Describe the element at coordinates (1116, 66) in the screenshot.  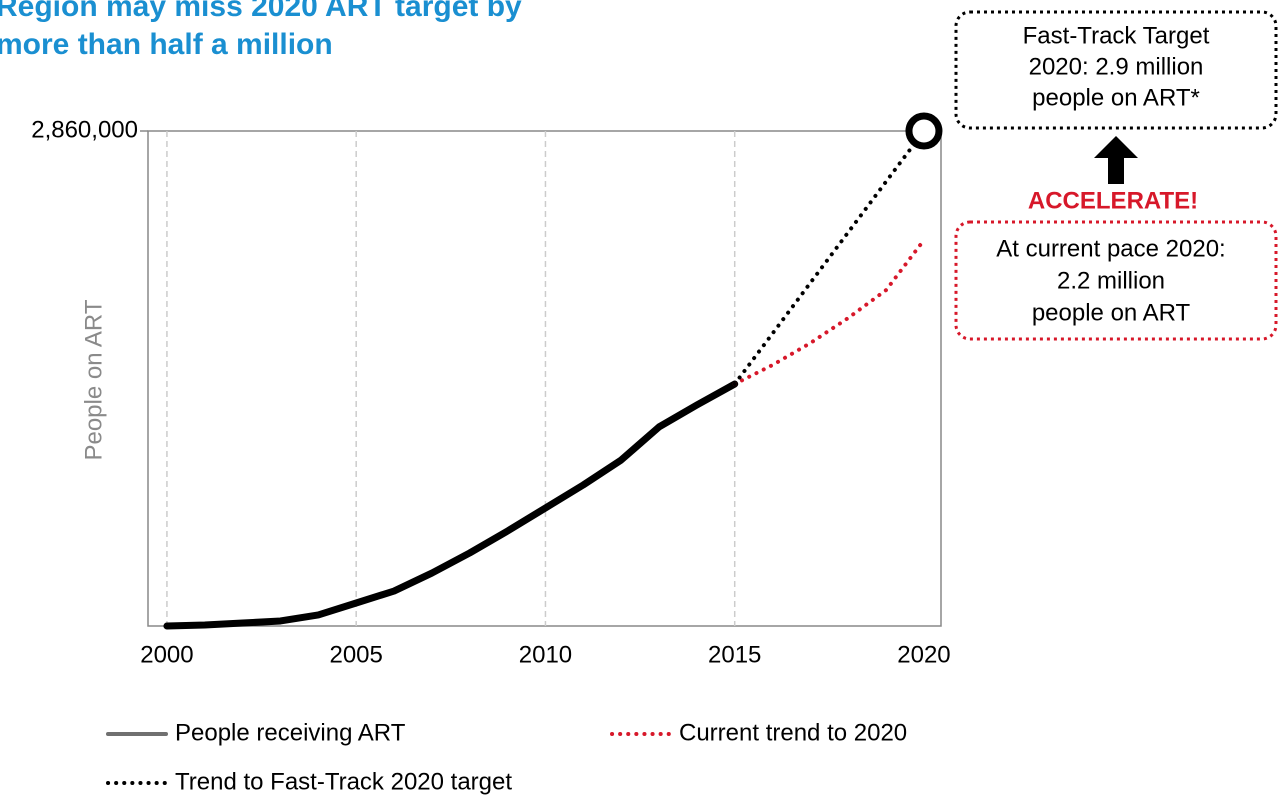
I see `annotation: 2020: 2.9 million` at that location.